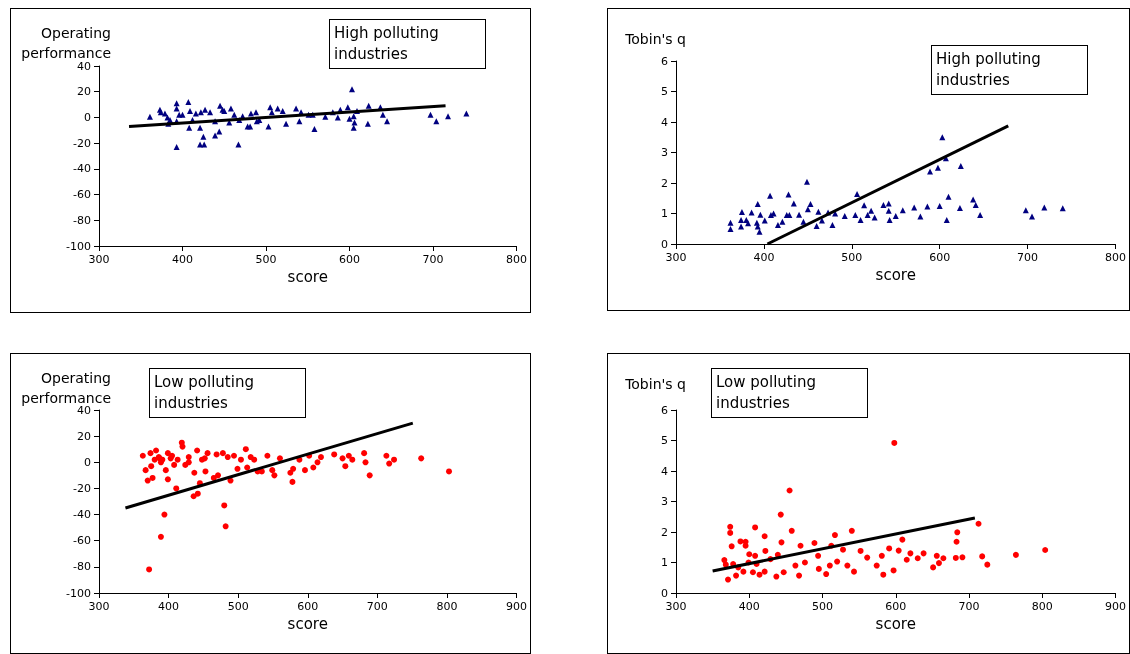 The height and width of the screenshot is (654, 1130). Describe the element at coordinates (407, 44) in the screenshot. I see `text: High polluting industries` at that location.